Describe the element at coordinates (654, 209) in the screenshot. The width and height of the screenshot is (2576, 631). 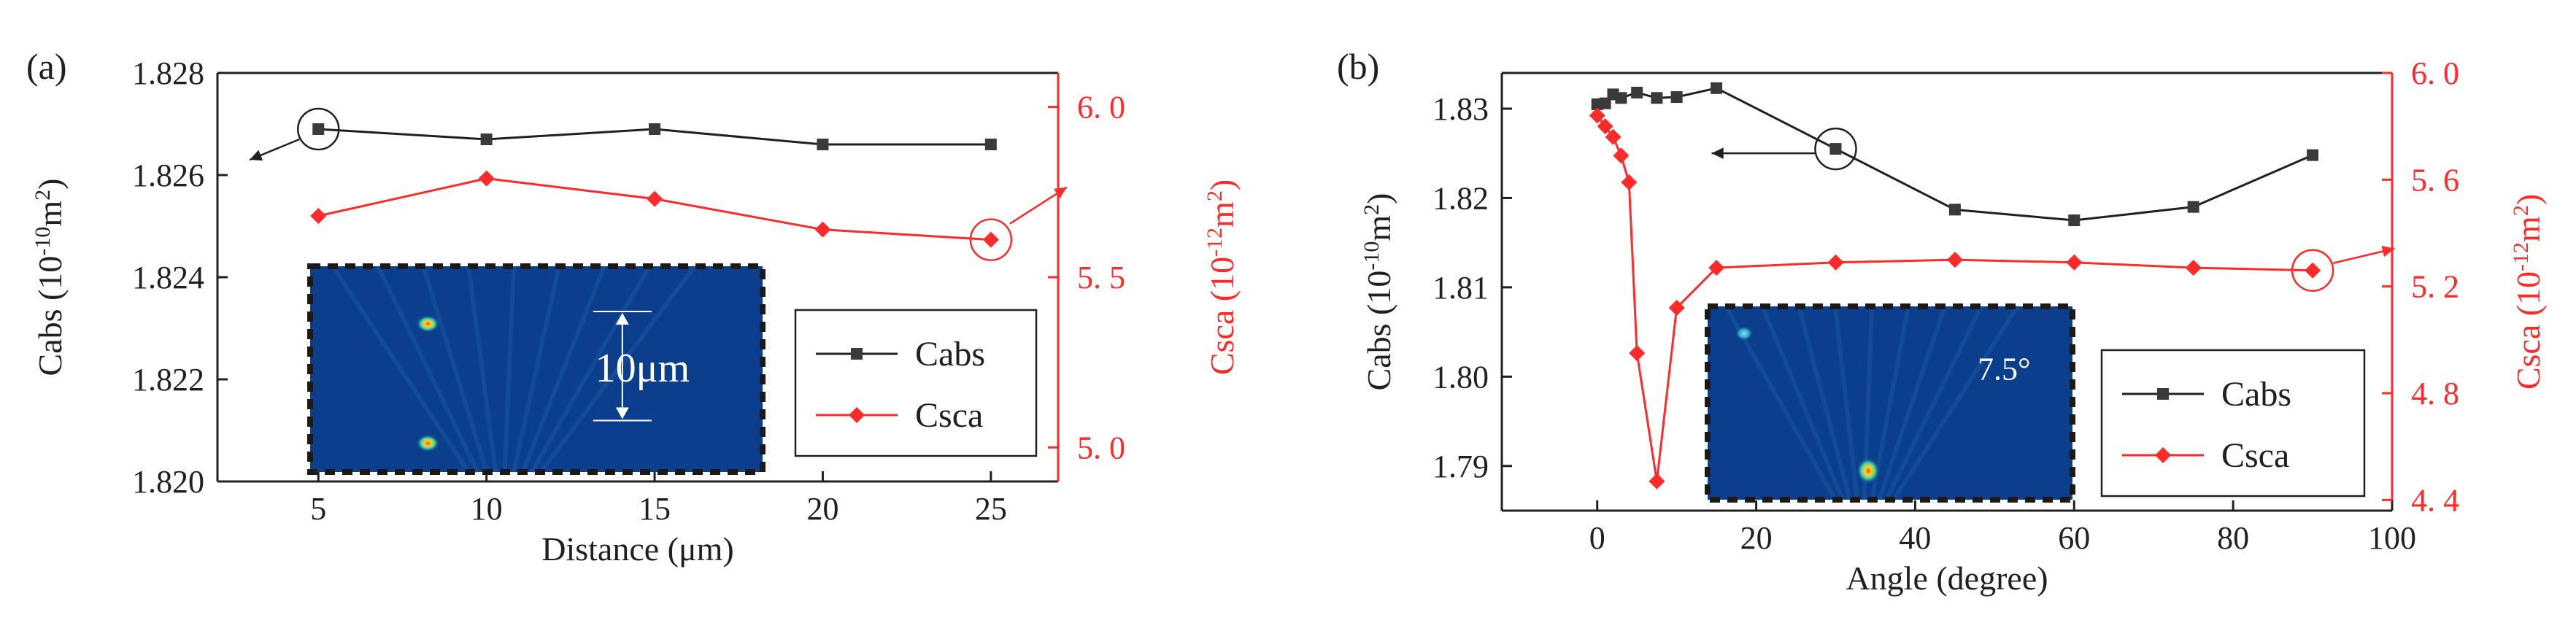
I see `csca-series-line` at that location.